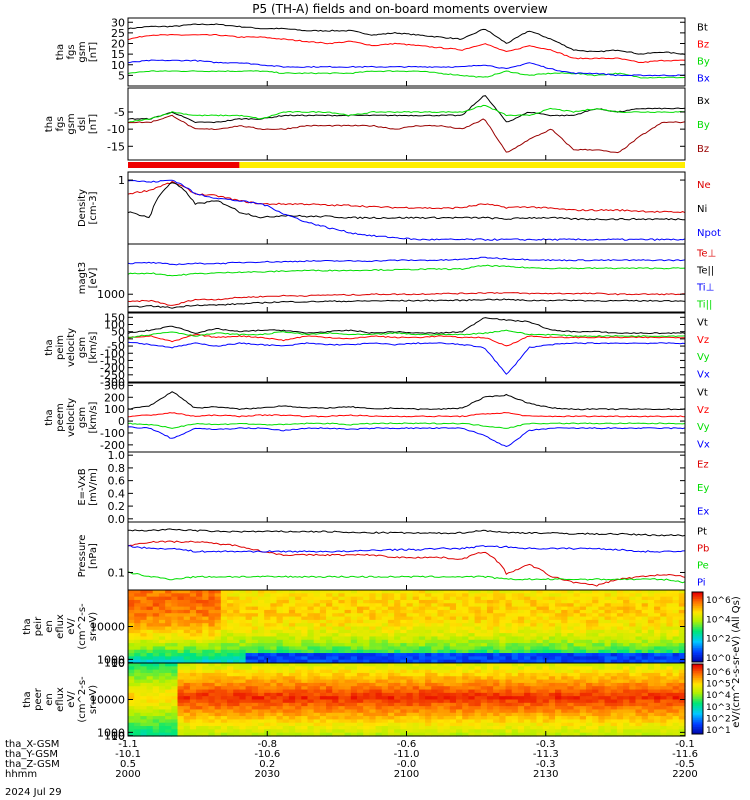 This screenshot has width=750, height=800. What do you see at coordinates (703, 427) in the screenshot?
I see `legend-p6-2: Vy` at bounding box center [703, 427].